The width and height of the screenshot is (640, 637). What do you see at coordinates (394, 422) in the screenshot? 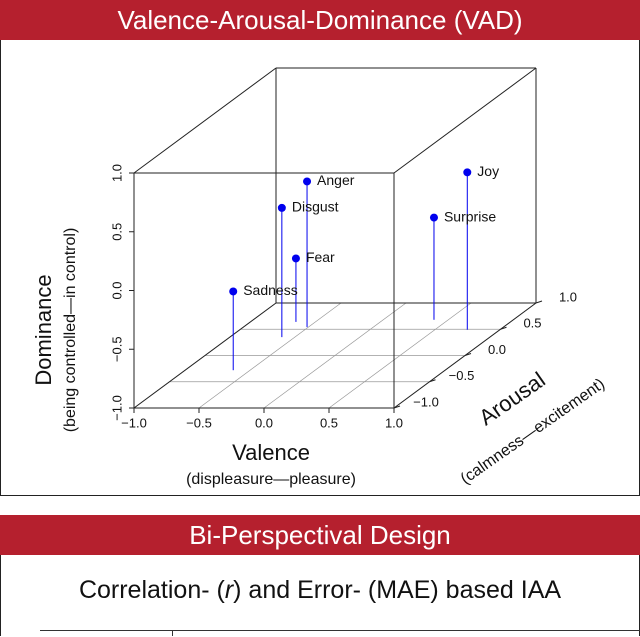
I see `x-tick-label: 1.0` at bounding box center [394, 422].